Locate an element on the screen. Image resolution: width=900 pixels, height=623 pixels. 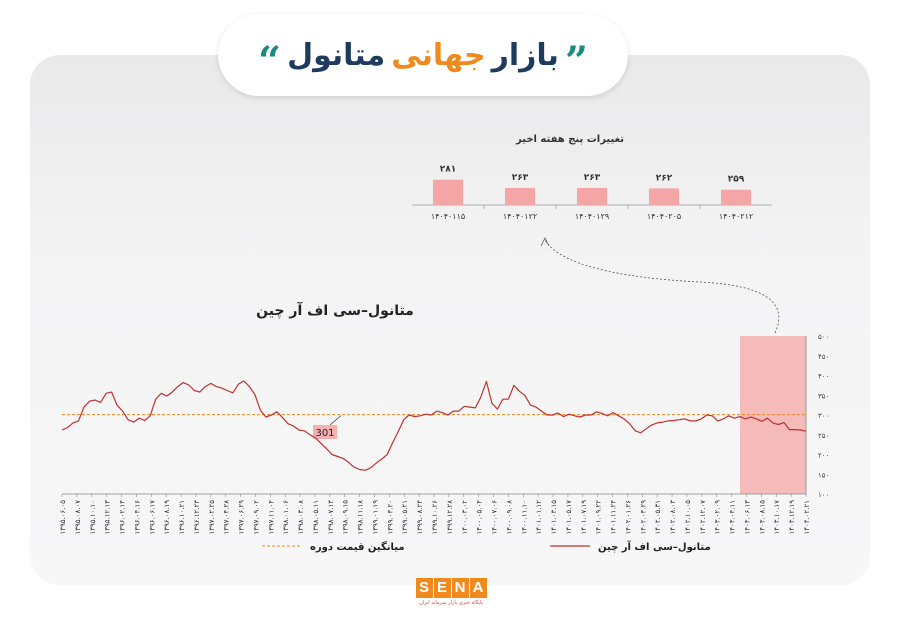
x-tick-label: ۱۴۰۱.۰۱.۱۲ is located at coordinates (539, 517).